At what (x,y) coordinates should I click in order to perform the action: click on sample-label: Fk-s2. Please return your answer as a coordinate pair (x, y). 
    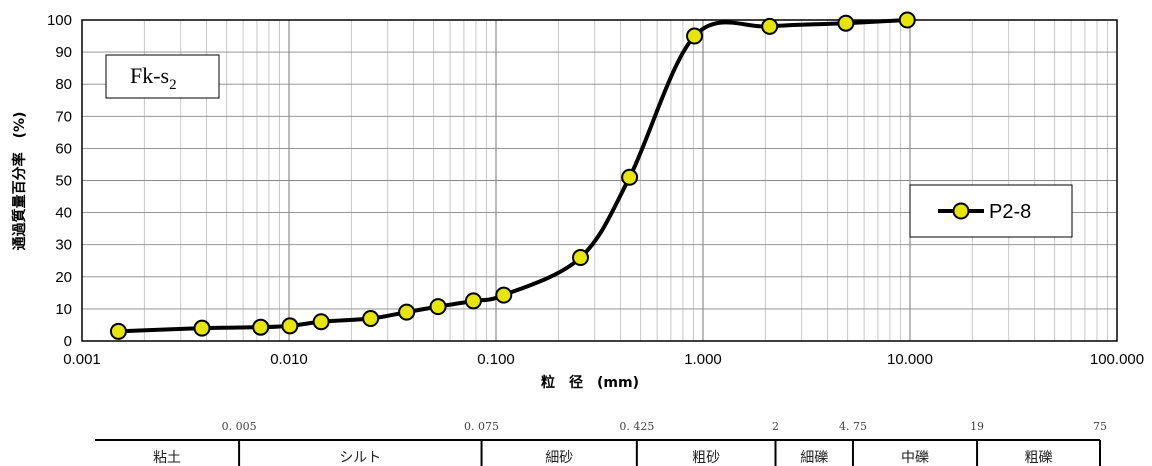
    Looking at the image, I should click on (153, 78).